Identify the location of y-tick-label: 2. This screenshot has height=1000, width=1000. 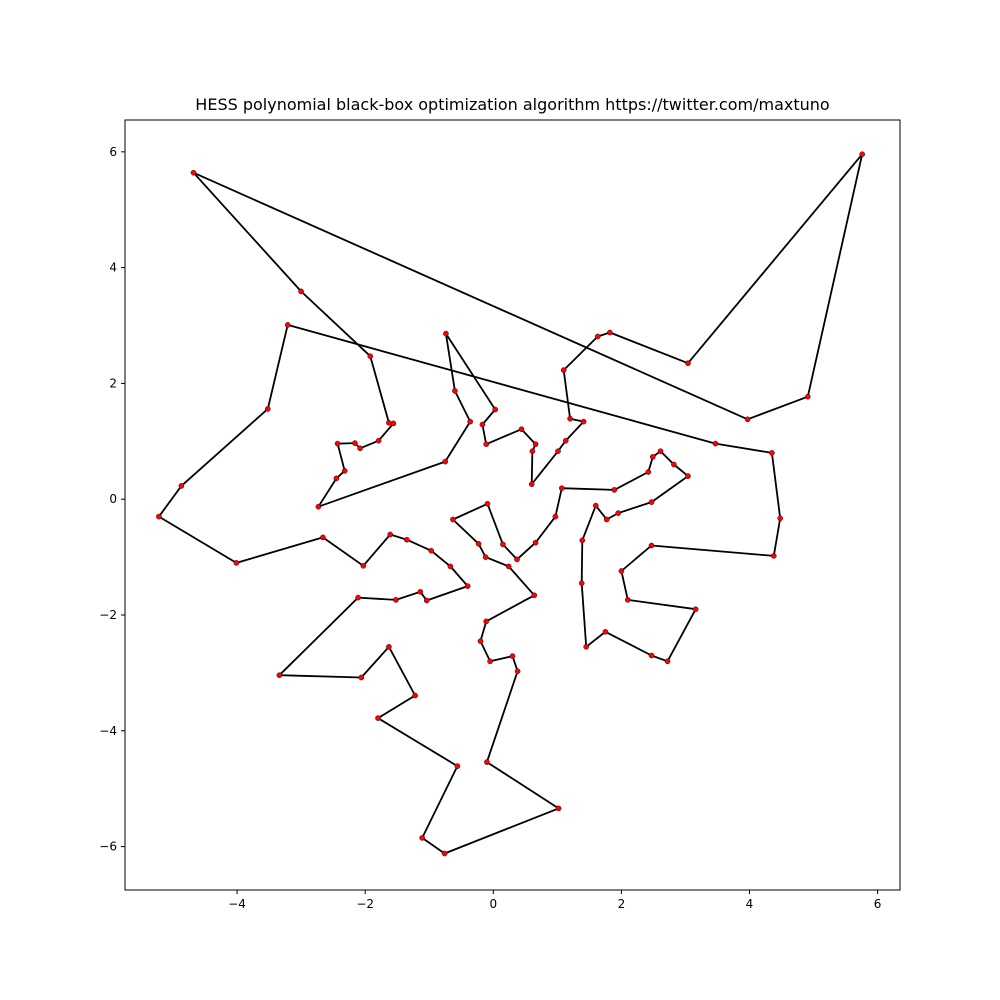
(113, 383).